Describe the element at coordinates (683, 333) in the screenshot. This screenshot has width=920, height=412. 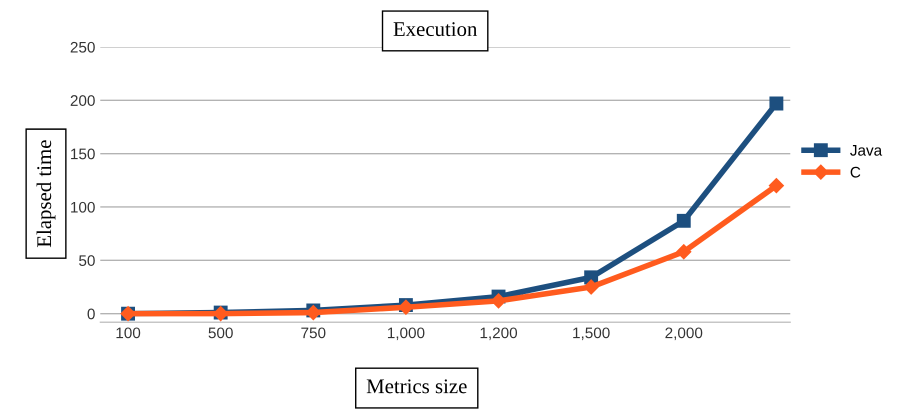
I see `x-tick-label: 2,000` at that location.